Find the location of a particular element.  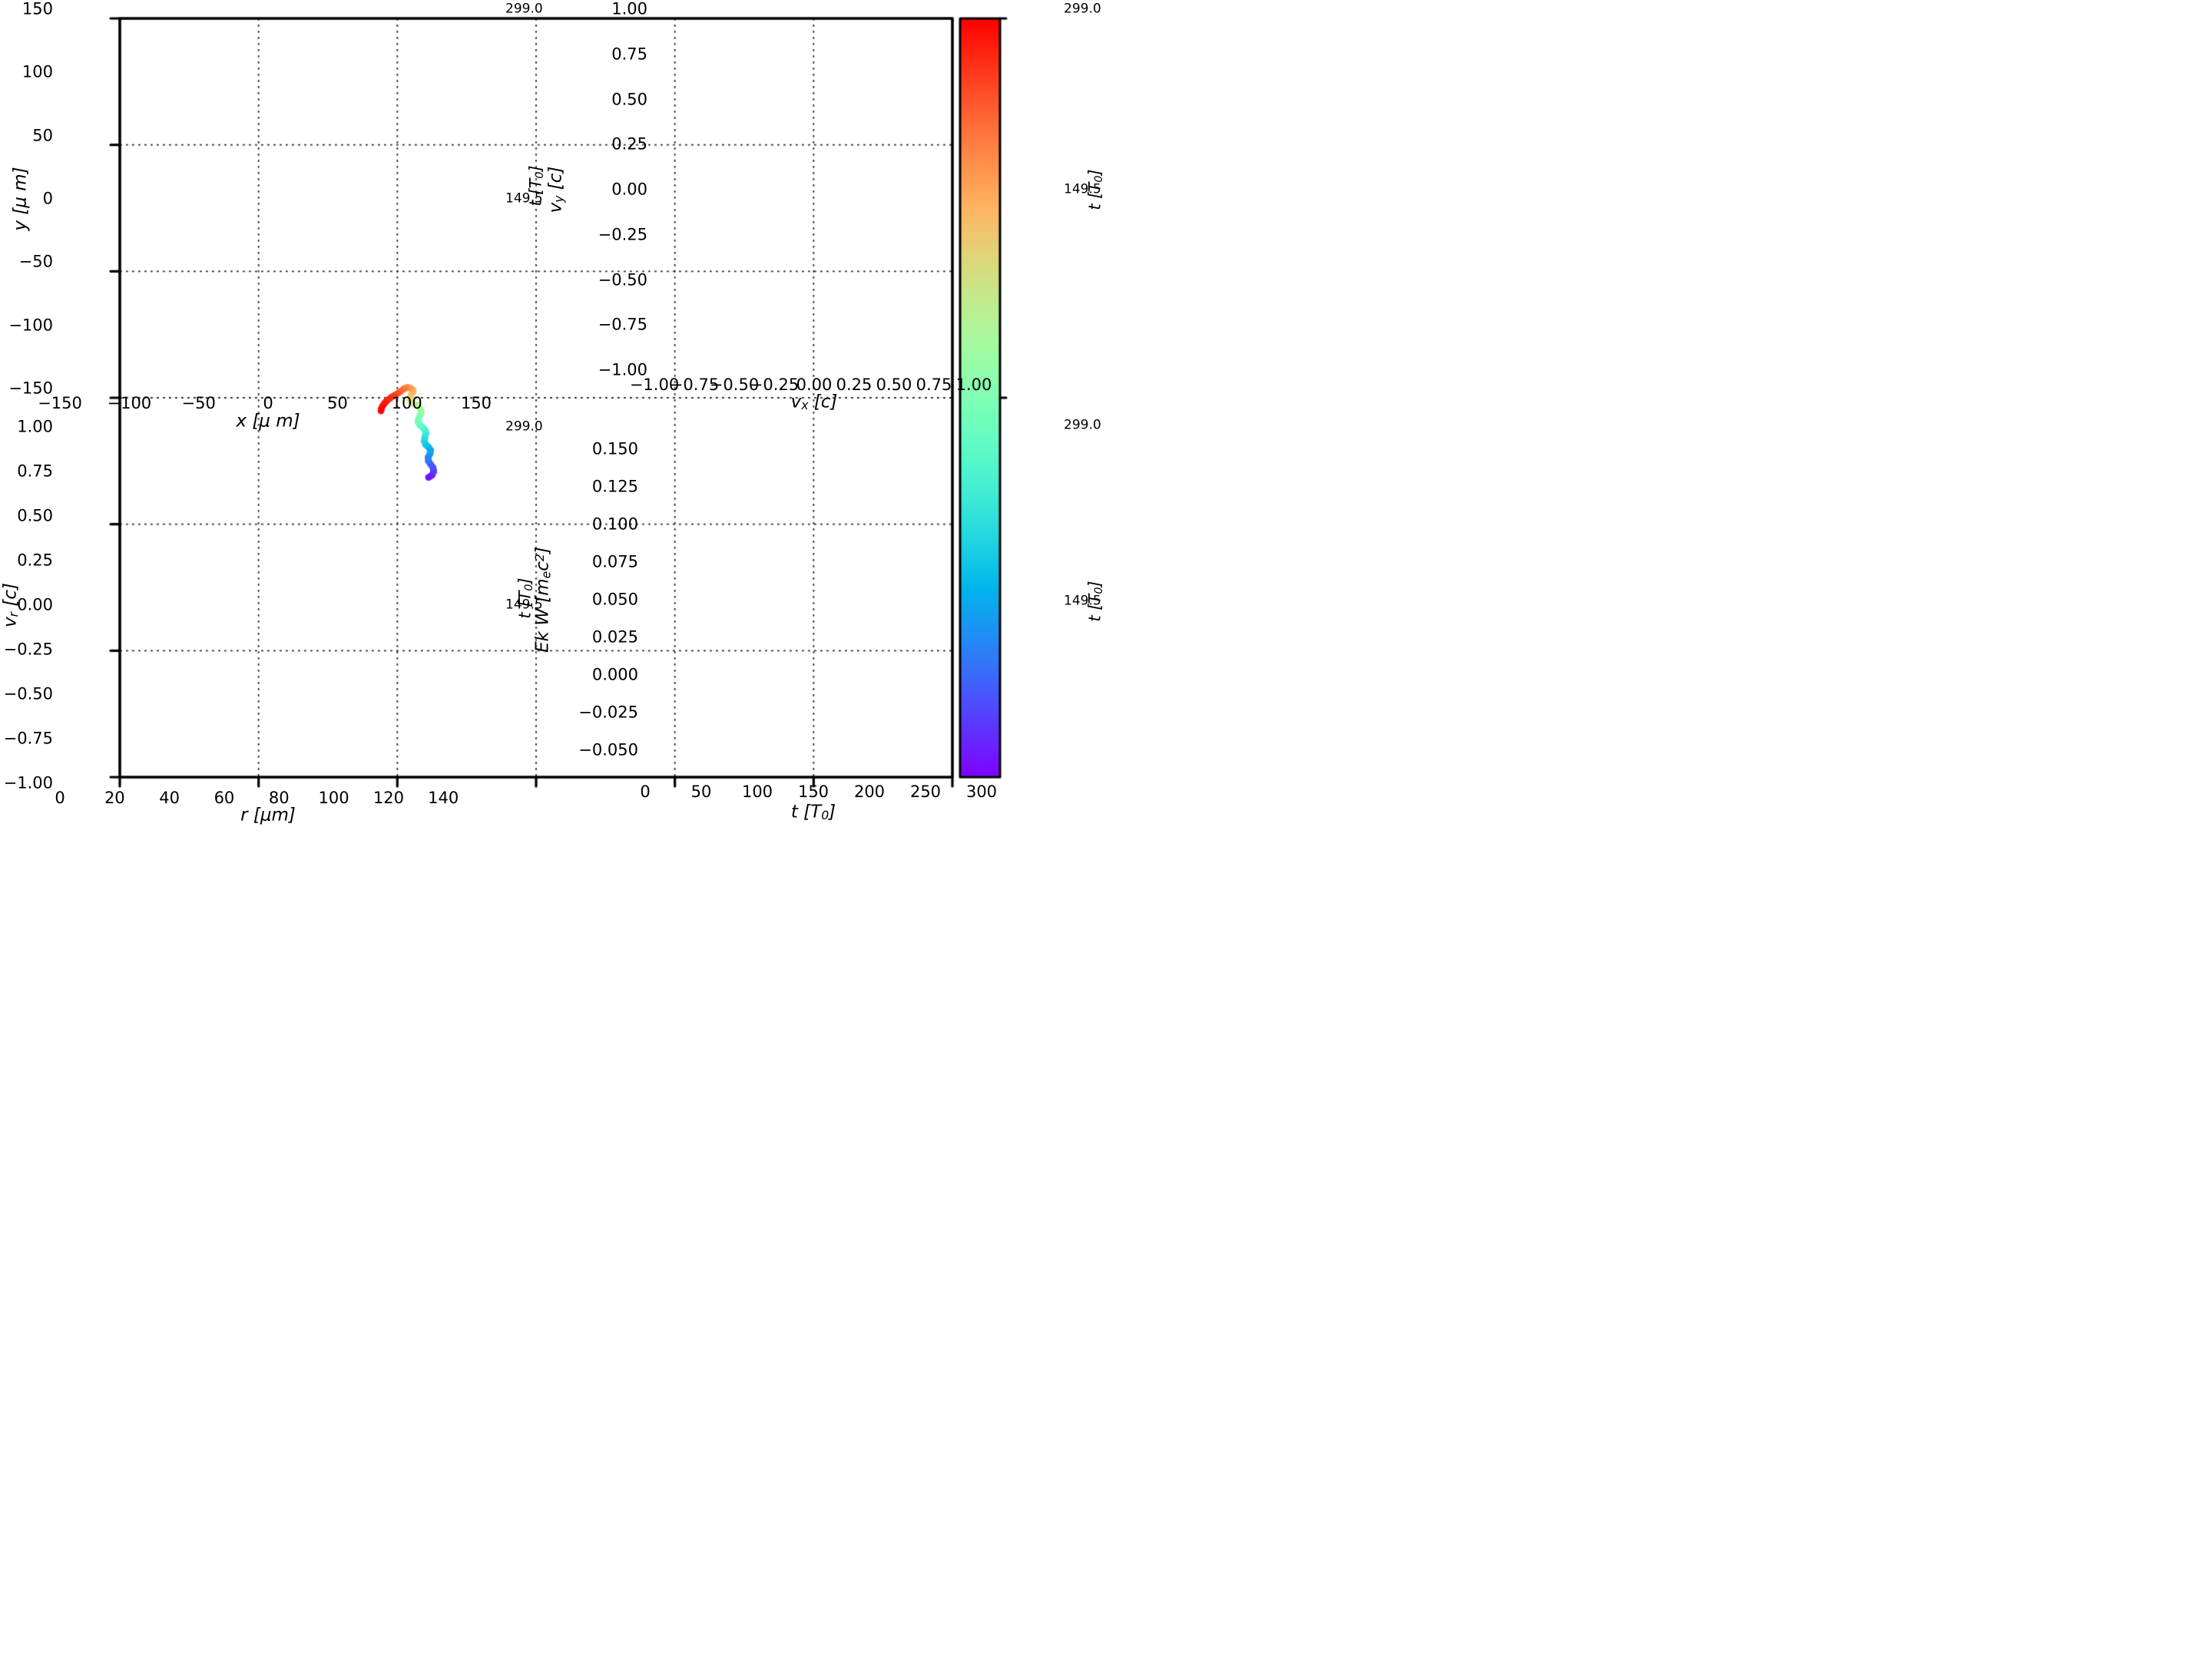

x-tick-label: 20 is located at coordinates (115, 798).